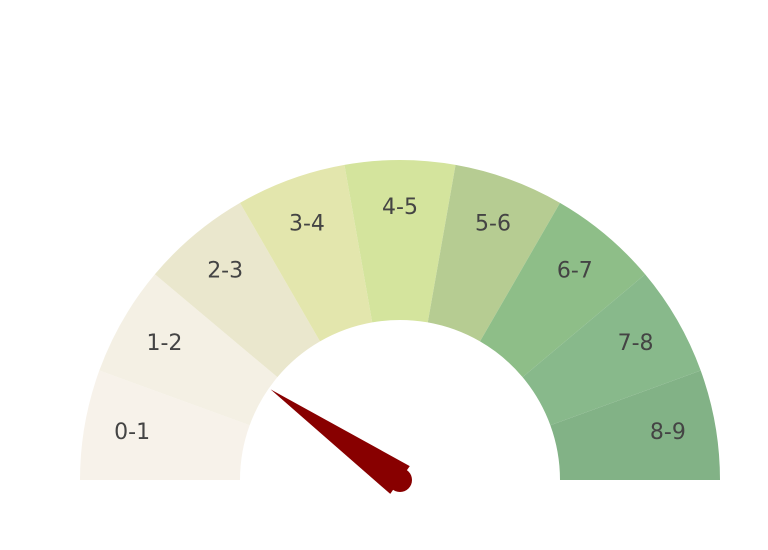 The width and height of the screenshot is (768, 550). Describe the element at coordinates (400, 480) in the screenshot. I see `needle-hub` at that location.